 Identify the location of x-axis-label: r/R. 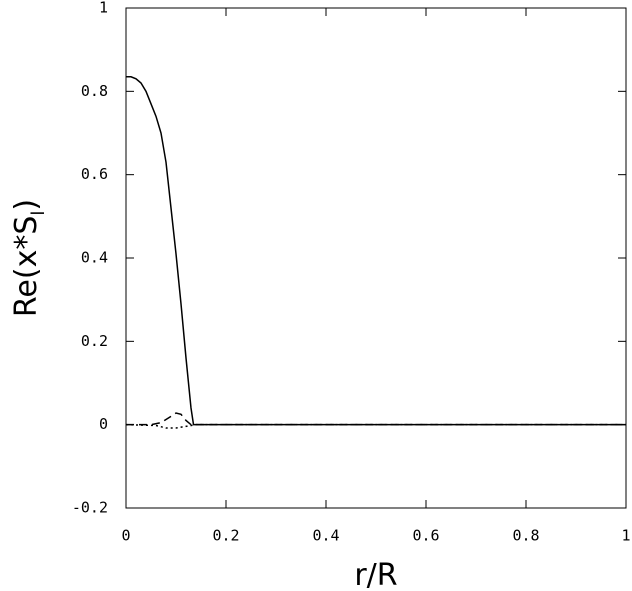
(375, 574).